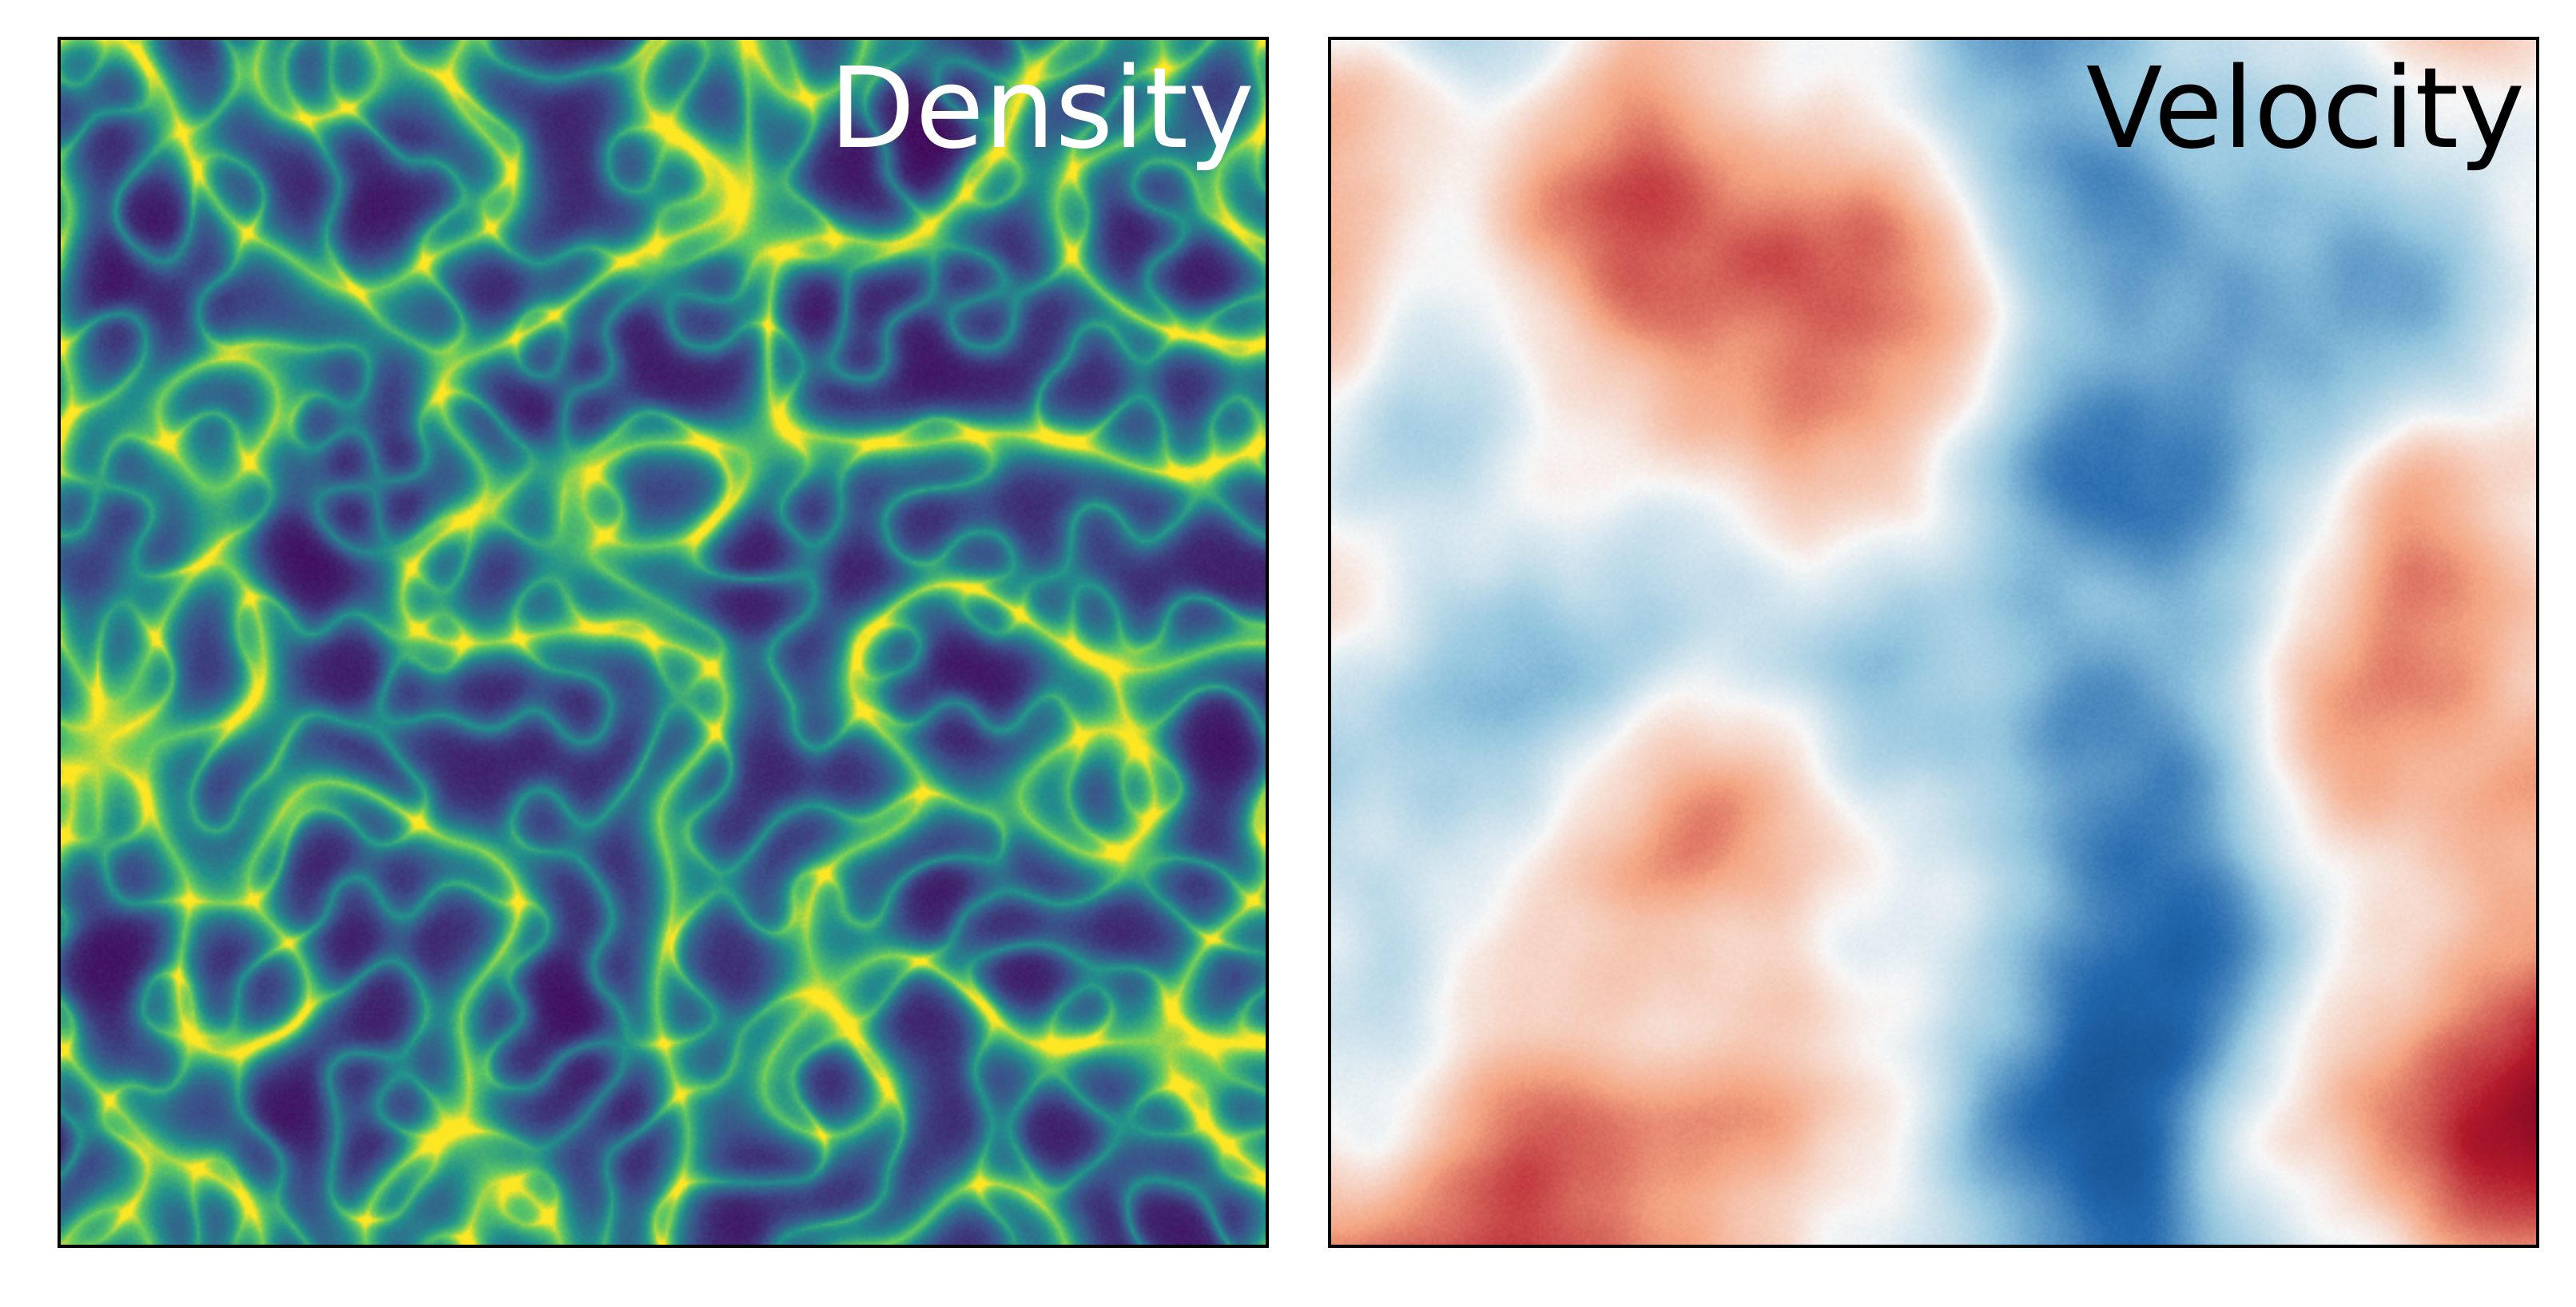 This screenshot has width=2576, height=1307. What do you see at coordinates (2305, 109) in the screenshot?
I see `velocity-label: Velocity` at bounding box center [2305, 109].